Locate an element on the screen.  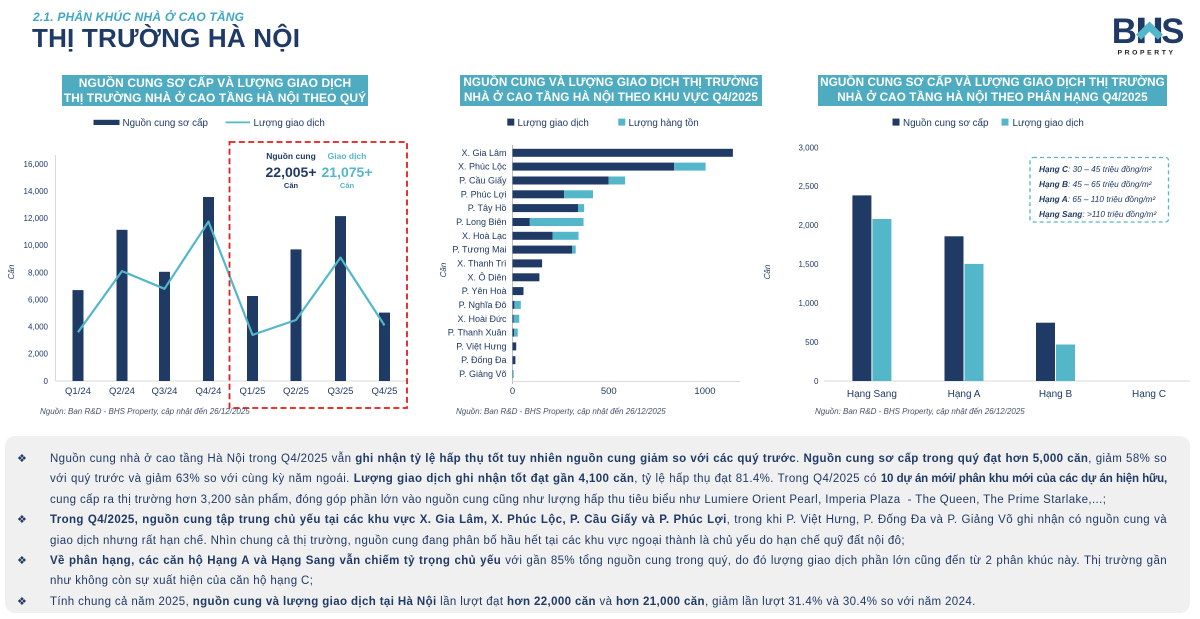
svg-text: 16,000 is located at coordinates (36, 164).